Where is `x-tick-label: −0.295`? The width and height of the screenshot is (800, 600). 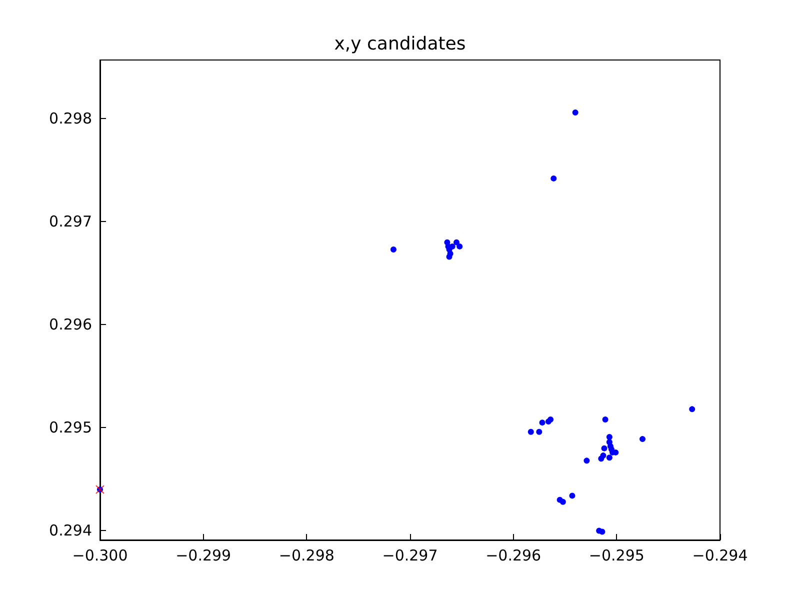
x-tick-label: −0.295 is located at coordinates (616, 555).